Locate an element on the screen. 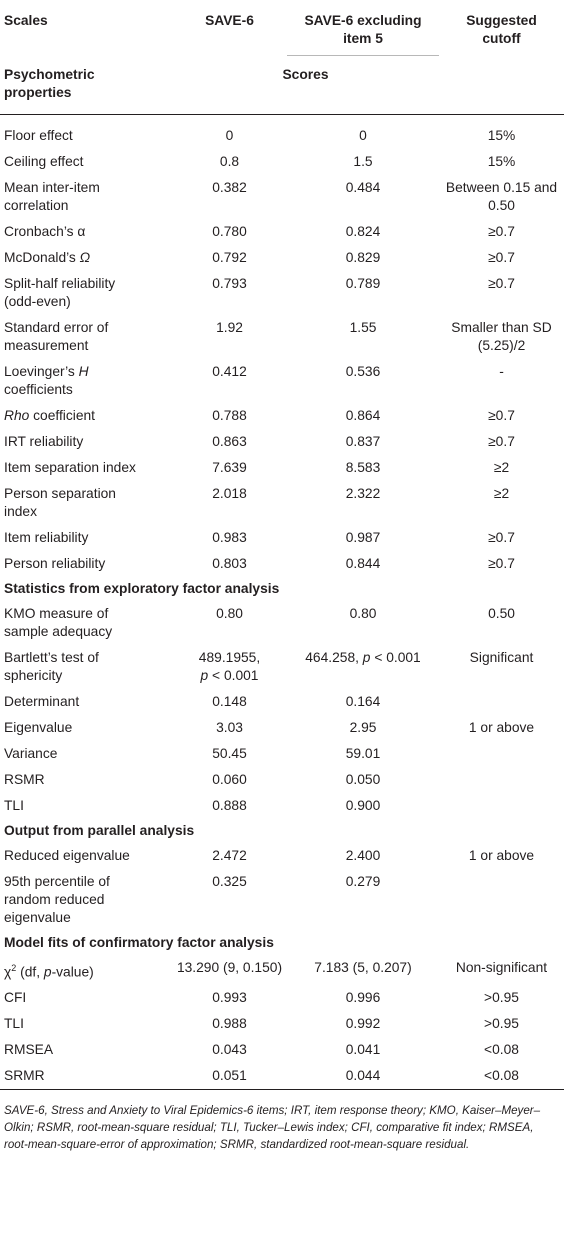 This screenshot has height=1239, width=564. table-cell-excl: 0.900 is located at coordinates (363, 806).